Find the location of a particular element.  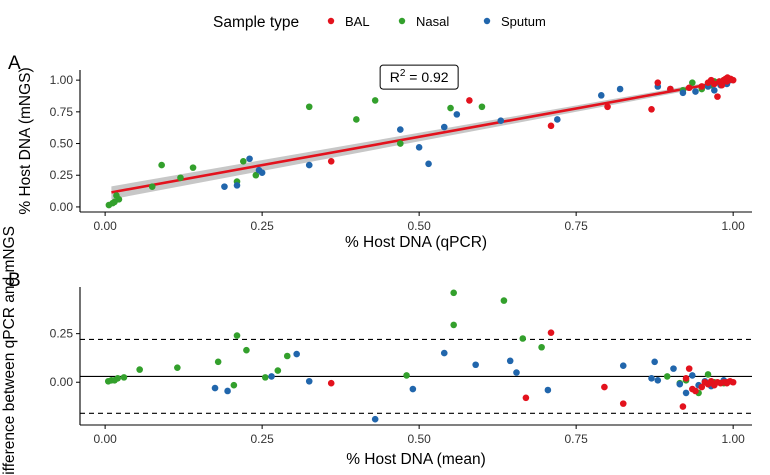

series-bal is located at coordinates (532, 119).